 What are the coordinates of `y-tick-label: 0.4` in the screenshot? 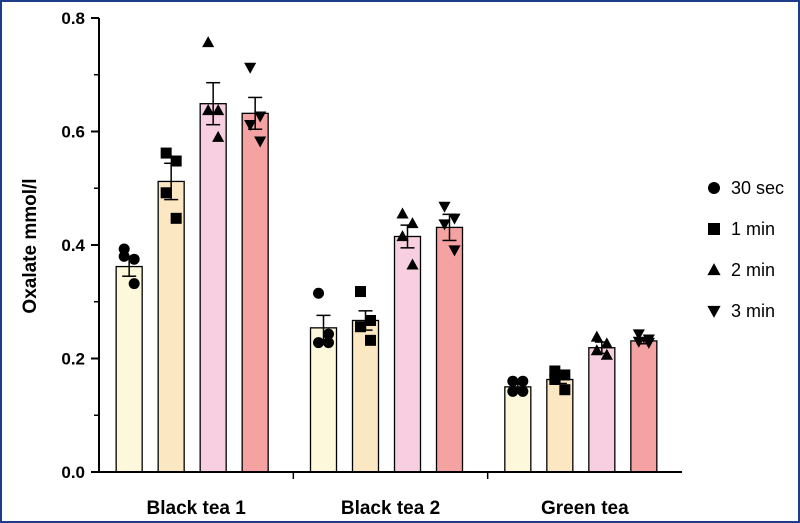 It's located at (73, 245).